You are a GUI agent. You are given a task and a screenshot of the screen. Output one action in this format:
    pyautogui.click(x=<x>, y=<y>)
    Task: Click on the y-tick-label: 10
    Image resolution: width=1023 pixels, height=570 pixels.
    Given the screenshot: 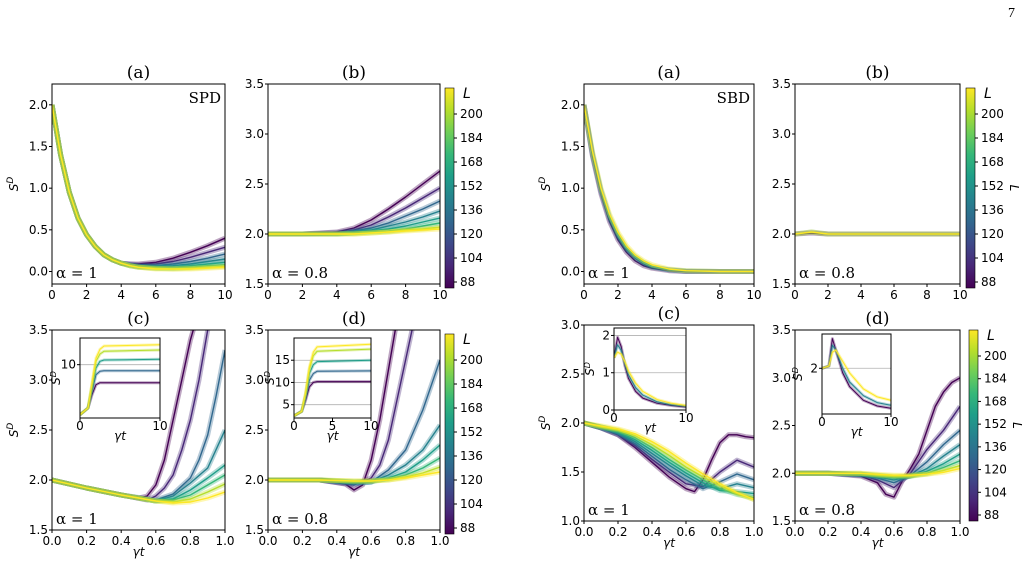 What is the action you would take?
    pyautogui.click(x=282, y=382)
    